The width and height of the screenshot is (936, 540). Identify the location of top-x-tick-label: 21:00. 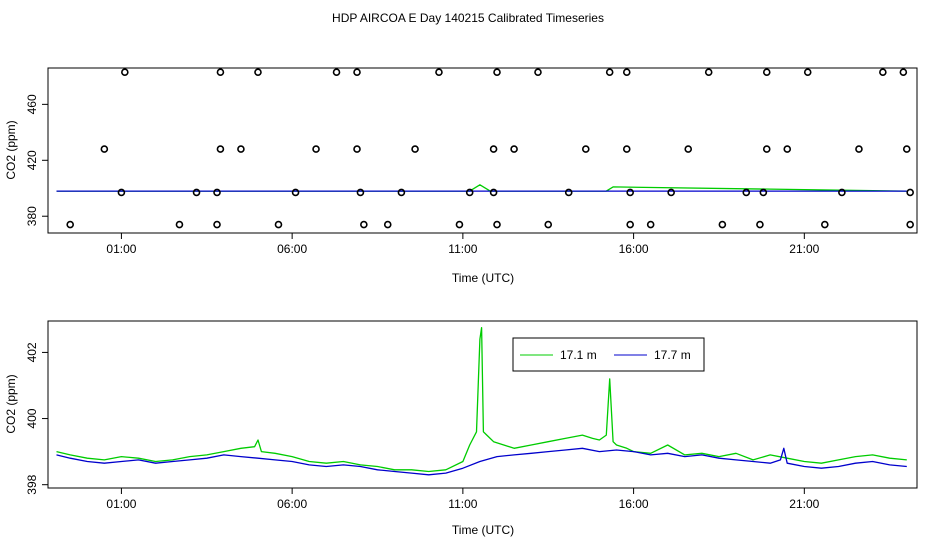
(804, 249).